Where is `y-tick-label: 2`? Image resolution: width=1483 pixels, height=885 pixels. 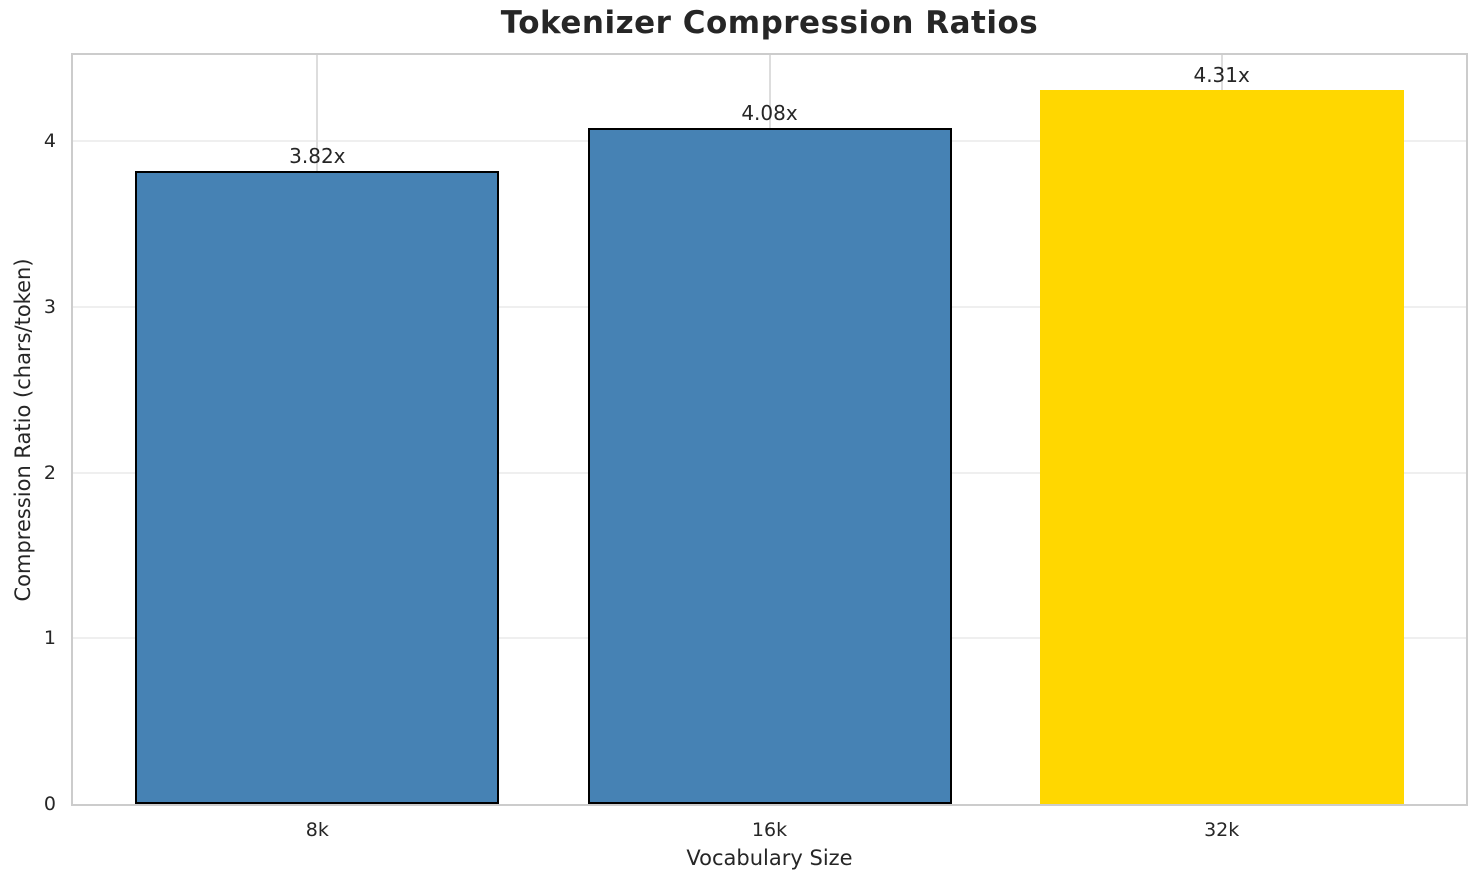 y-tick-label: 2 is located at coordinates (49, 472).